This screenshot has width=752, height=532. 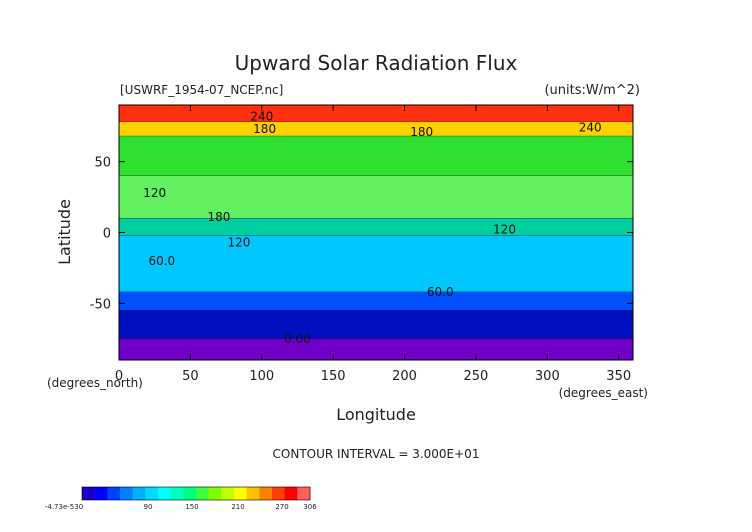 I want to click on y-unit-label: (degrees_north), so click(x=95, y=383).